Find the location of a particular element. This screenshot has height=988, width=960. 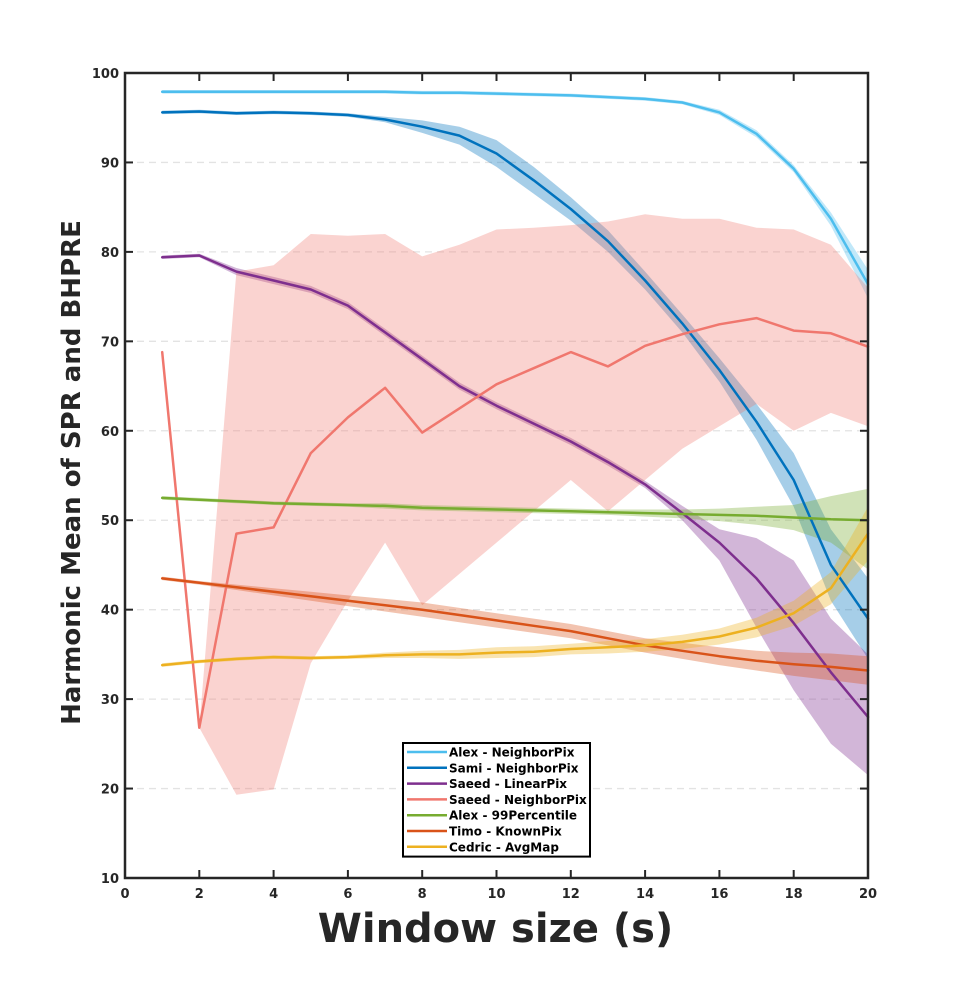

x-tick-label: 0 is located at coordinates (124, 894).